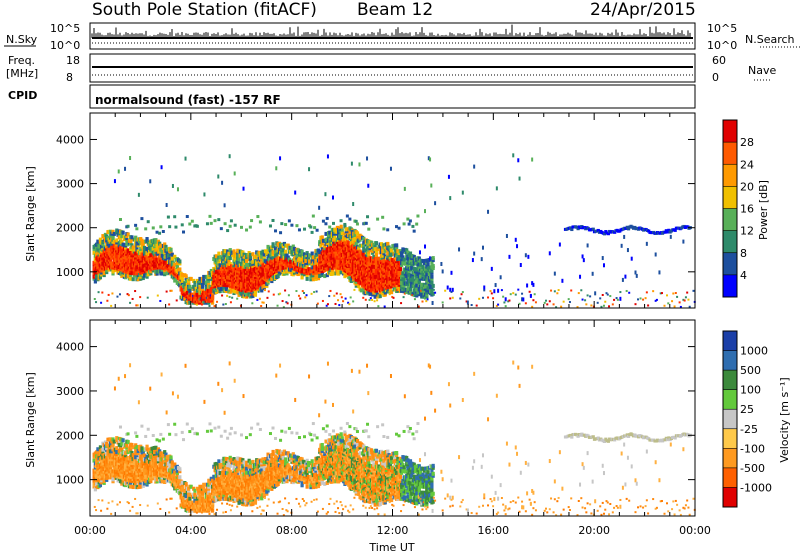 The image size is (800, 554). I want to click on nsearch-label: N.Search, so click(770, 39).